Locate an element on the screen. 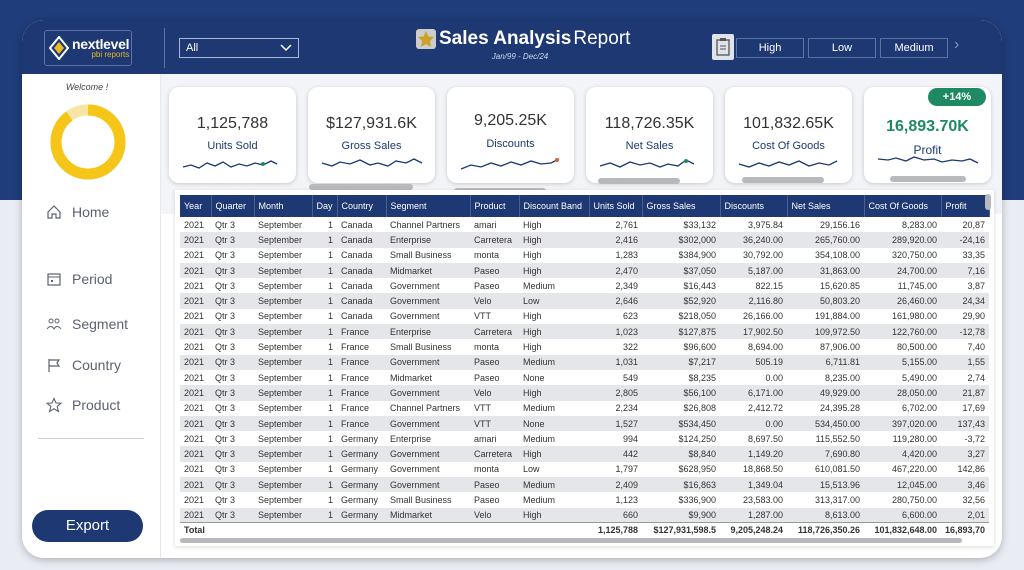 The image size is (1024, 570). table-cell: 1,283 is located at coordinates (627, 255).